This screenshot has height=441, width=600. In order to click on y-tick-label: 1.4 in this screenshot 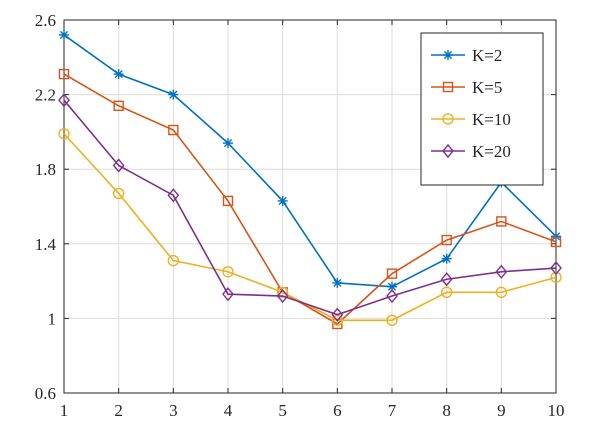, I will do `click(46, 244)`.